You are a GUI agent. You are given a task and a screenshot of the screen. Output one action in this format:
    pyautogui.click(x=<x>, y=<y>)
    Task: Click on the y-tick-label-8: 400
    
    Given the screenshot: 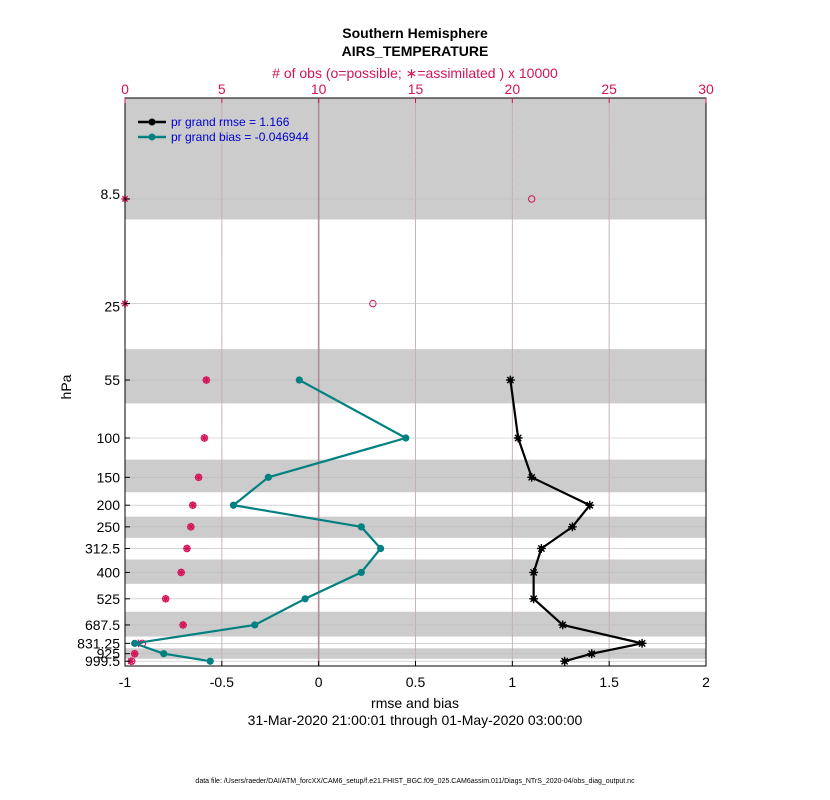 What is the action you would take?
    pyautogui.click(x=109, y=572)
    